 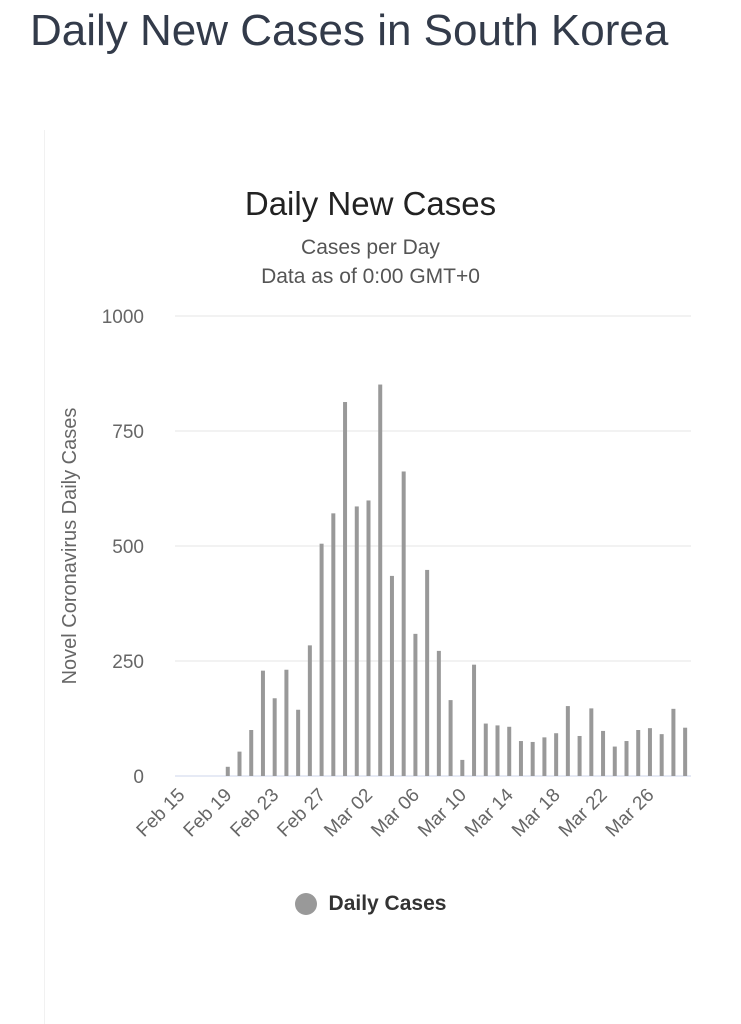 I want to click on x-tick-label: Mar 10, so click(x=442, y=813).